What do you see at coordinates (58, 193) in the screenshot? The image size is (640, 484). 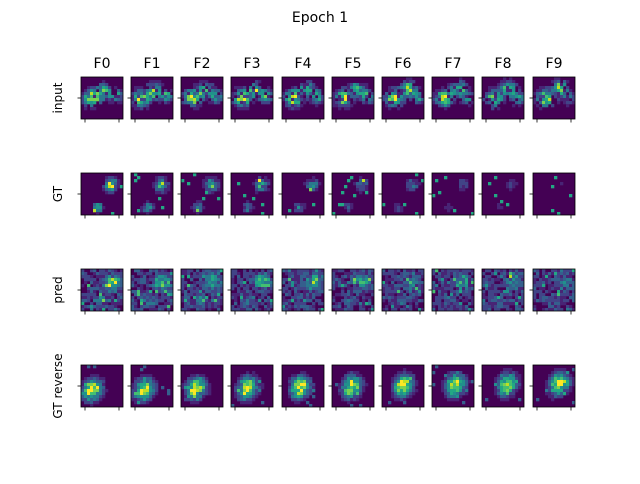 I see `row-label-gt: GT` at bounding box center [58, 193].